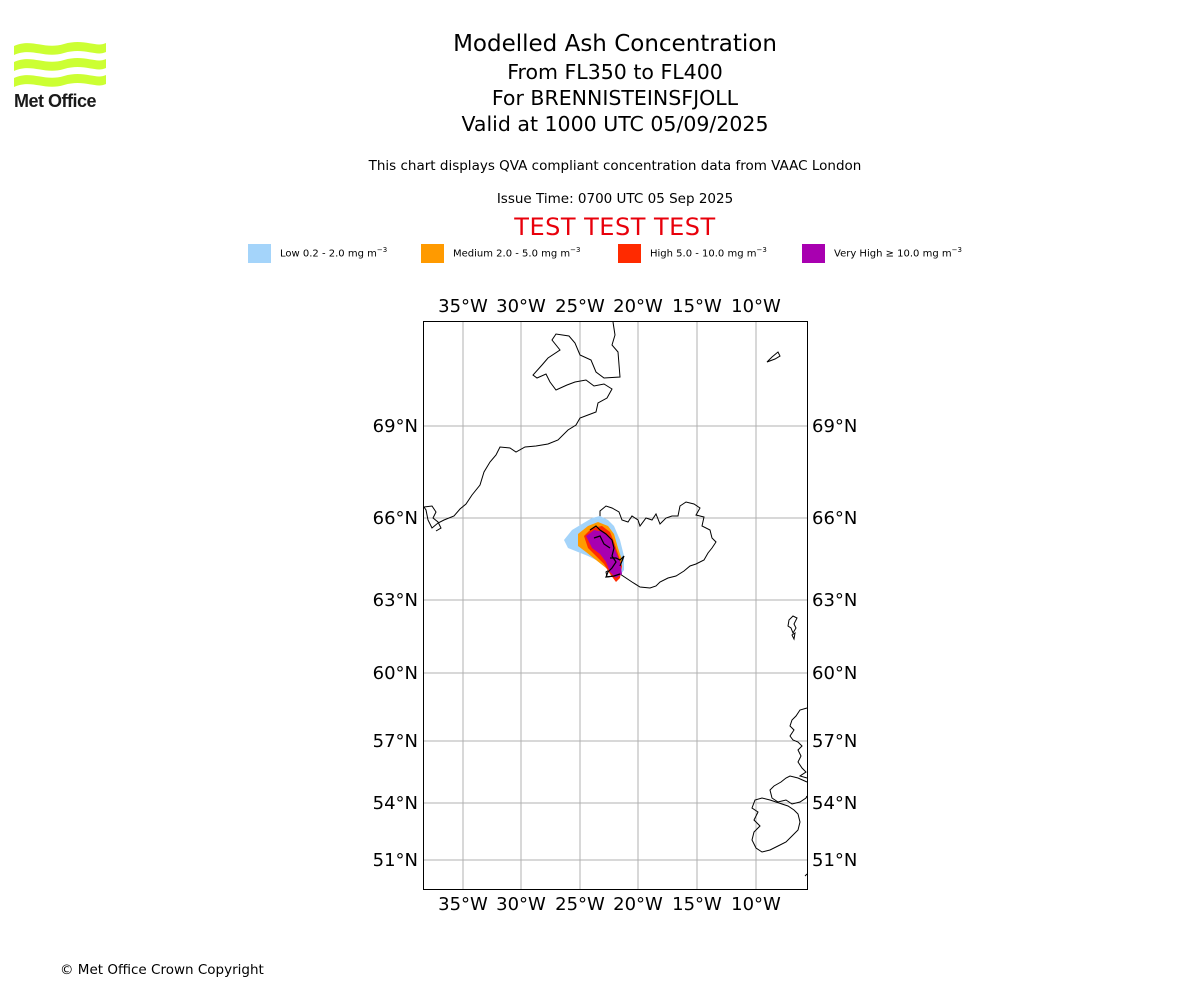 The height and width of the screenshot is (1000, 1200). I want to click on met-office-wordmark: Met Office, so click(55, 101).